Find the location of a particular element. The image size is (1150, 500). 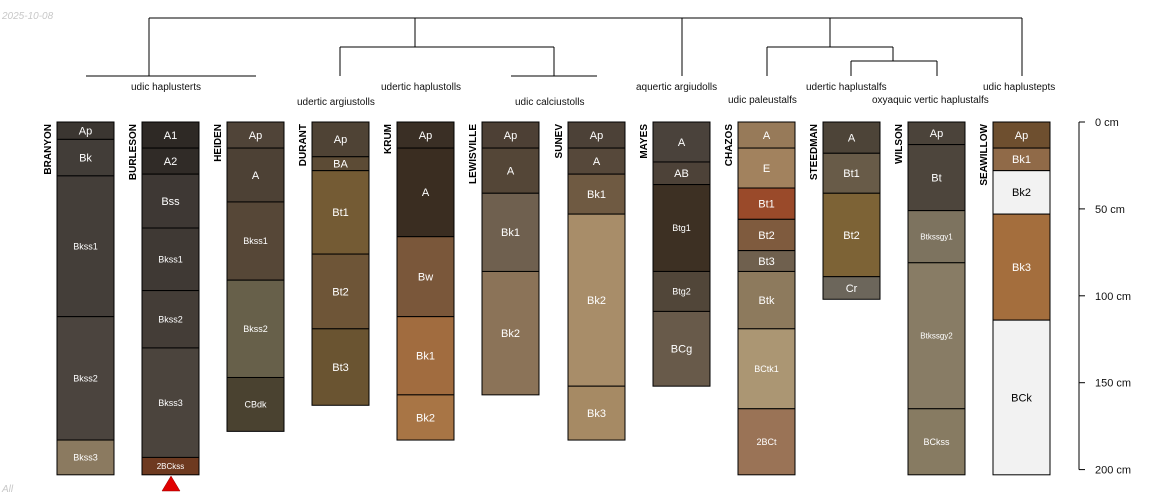

soil-profile: Ap BA Bt1 Bt2 Bt3 DURANT is located at coordinates (334, 263).